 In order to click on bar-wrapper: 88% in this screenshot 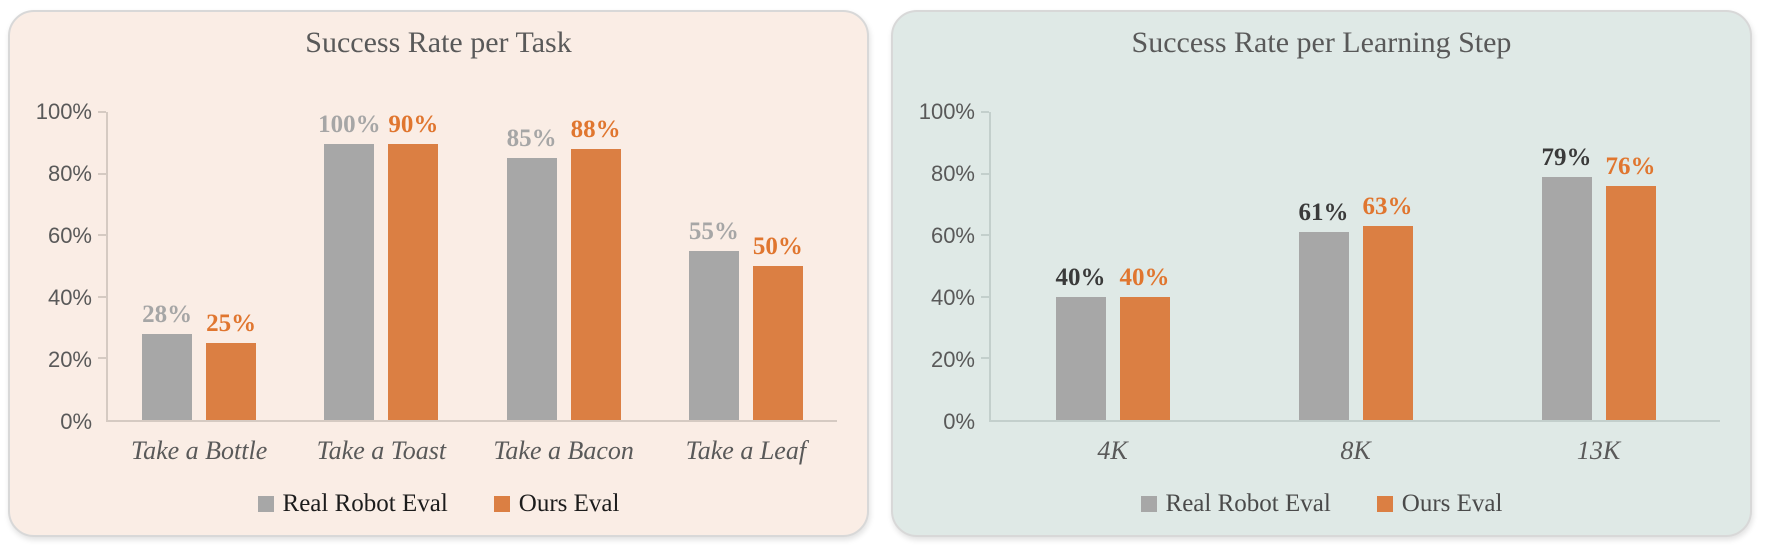, I will do `click(595, 266)`.